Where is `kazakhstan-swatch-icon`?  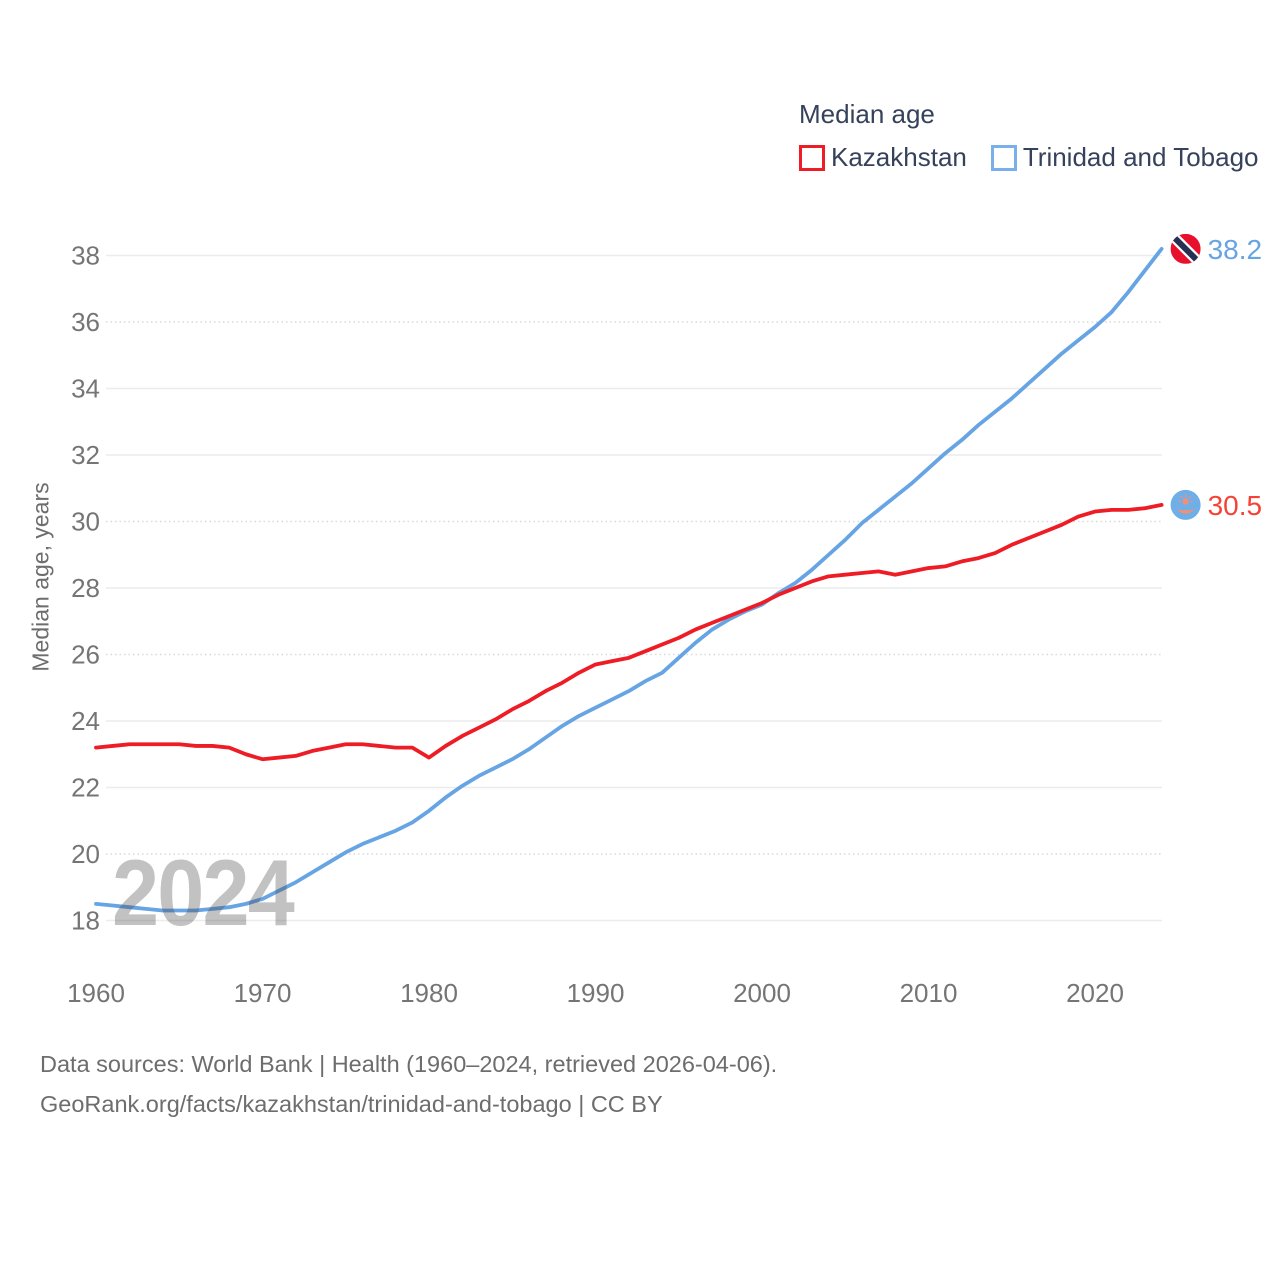
kazakhstan-swatch-icon is located at coordinates (812, 157).